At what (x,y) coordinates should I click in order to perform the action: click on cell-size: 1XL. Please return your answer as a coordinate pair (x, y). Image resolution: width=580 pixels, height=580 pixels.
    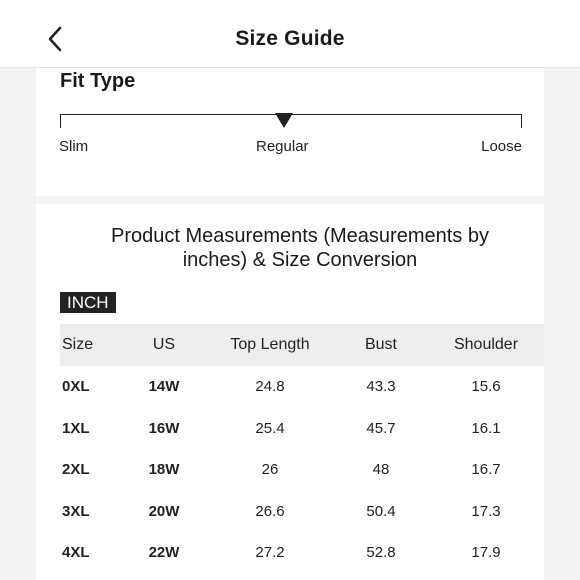
    Looking at the image, I should click on (76, 428).